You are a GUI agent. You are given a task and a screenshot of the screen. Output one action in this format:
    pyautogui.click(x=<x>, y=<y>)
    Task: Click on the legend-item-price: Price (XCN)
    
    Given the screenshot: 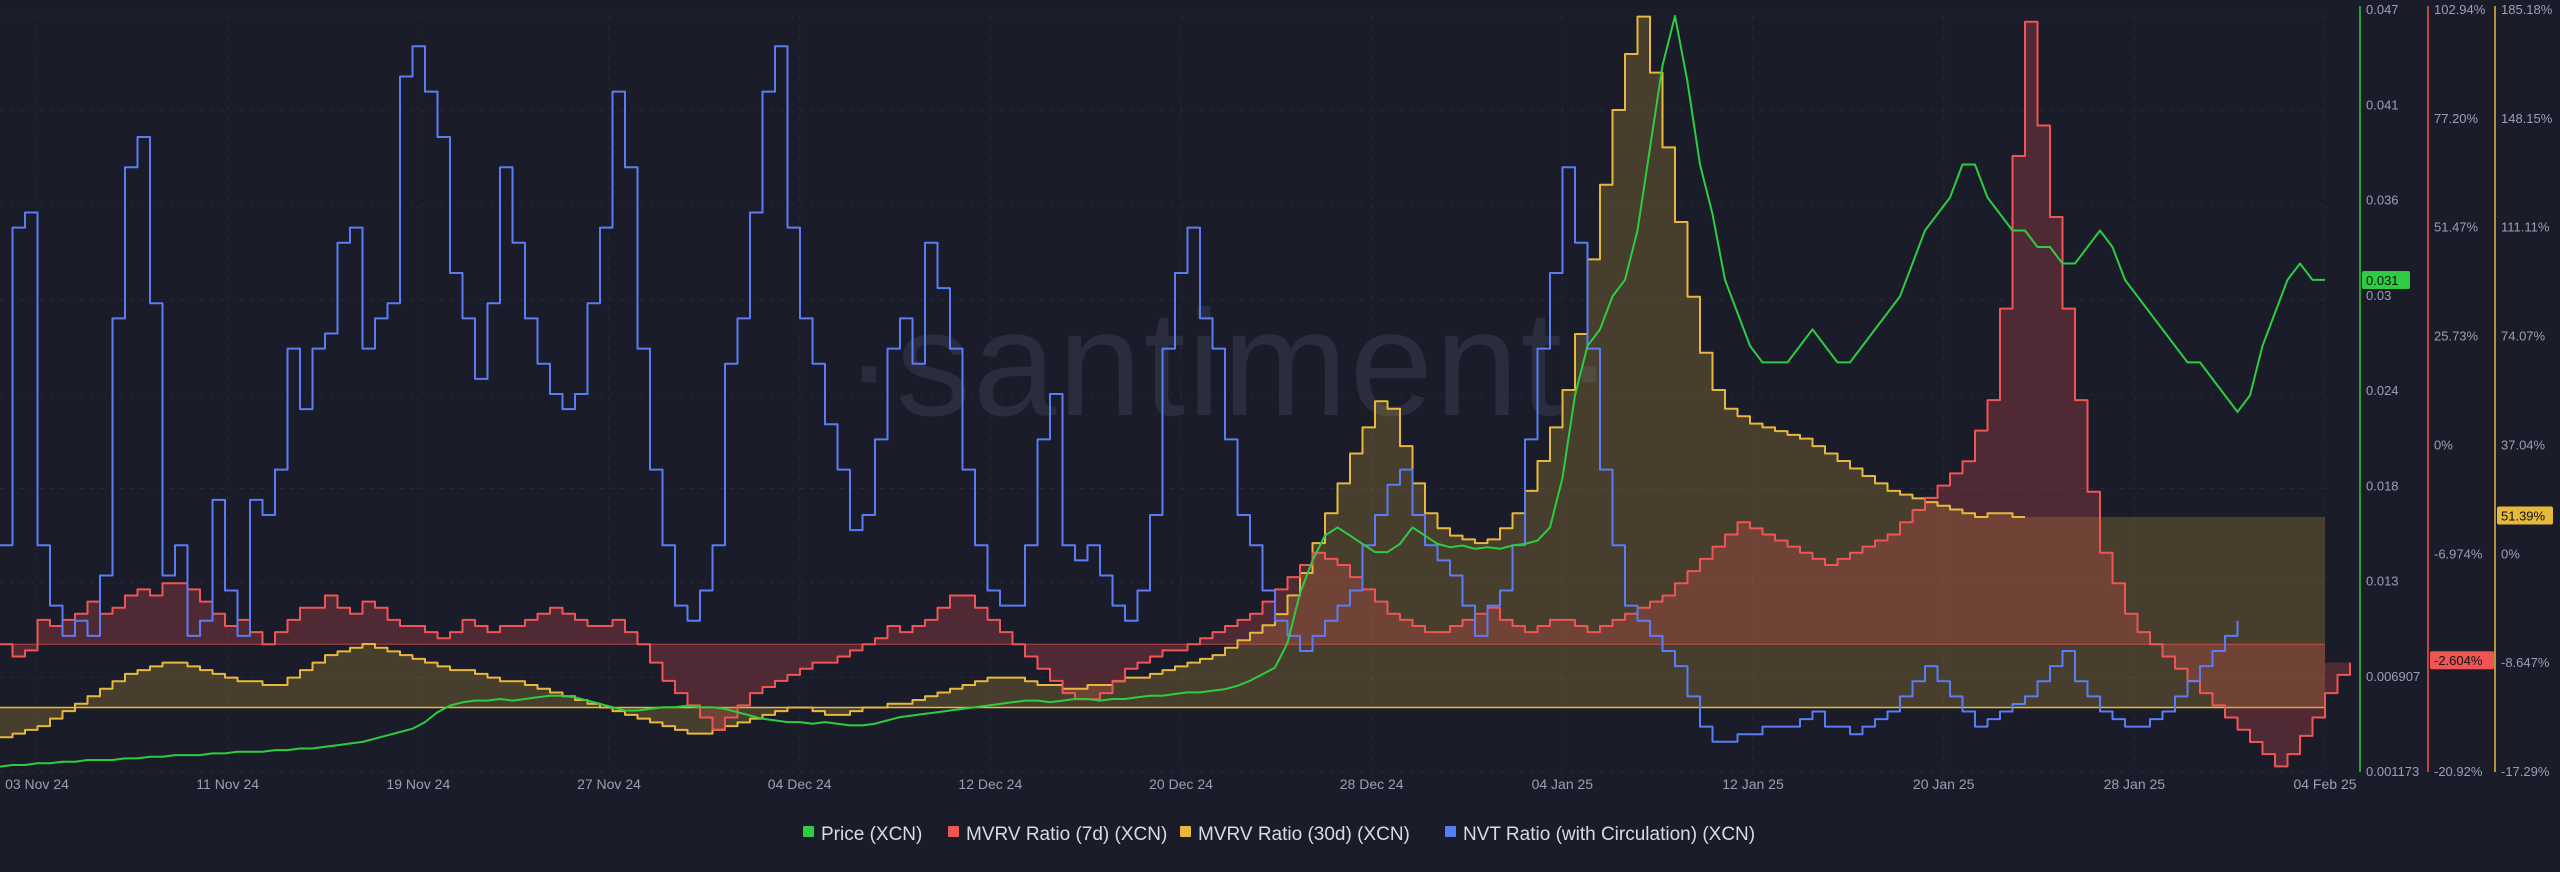 What is the action you would take?
    pyautogui.click(x=862, y=834)
    